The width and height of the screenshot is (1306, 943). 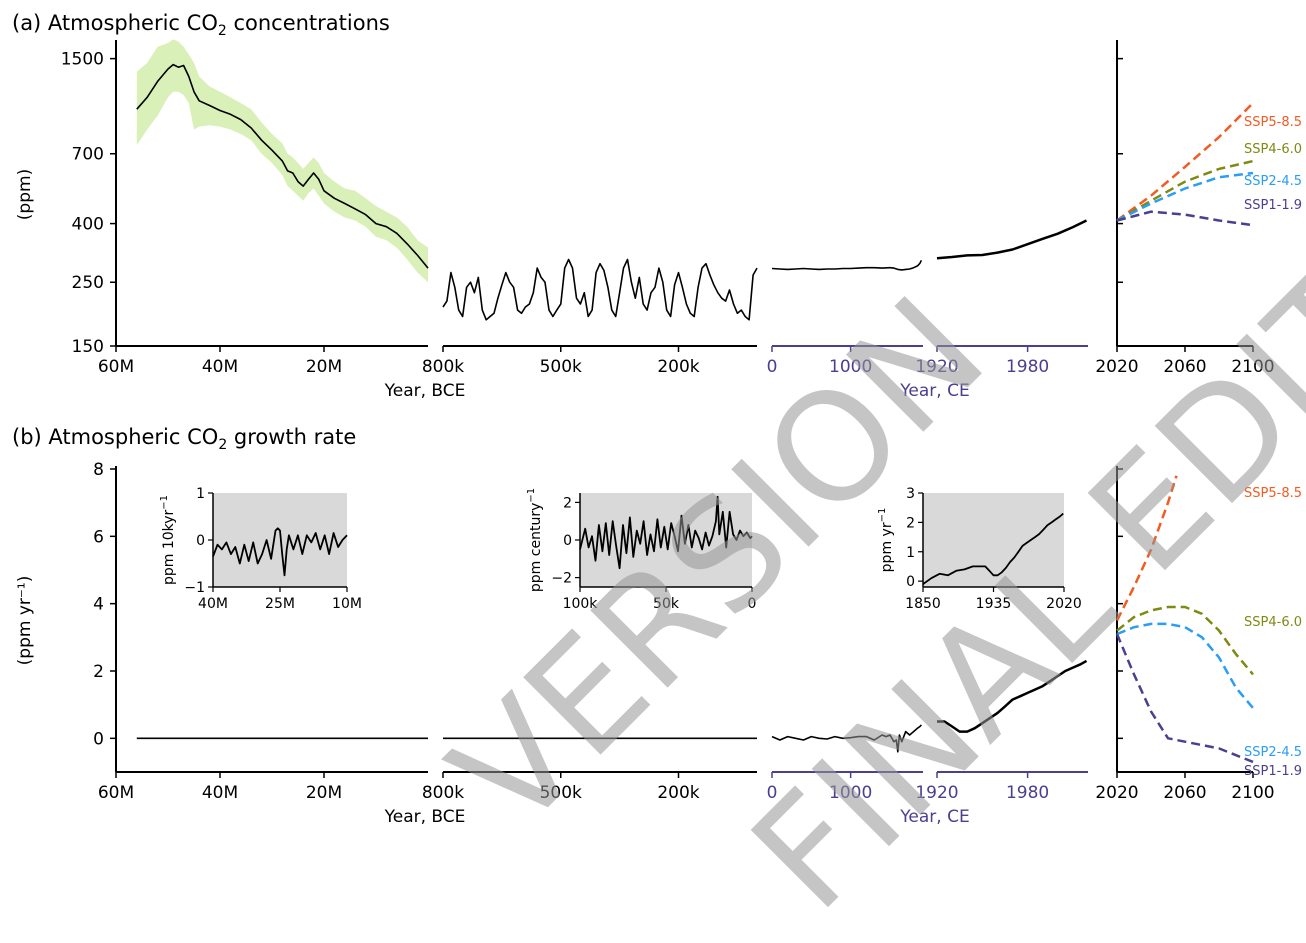 I want to click on inset2-ytick-label: −2, so click(x=561, y=579).